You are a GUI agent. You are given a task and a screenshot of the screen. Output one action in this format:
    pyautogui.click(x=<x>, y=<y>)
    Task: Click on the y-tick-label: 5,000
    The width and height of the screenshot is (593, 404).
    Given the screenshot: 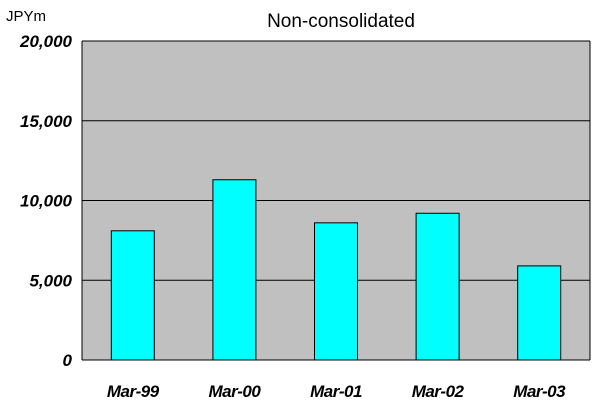 What is the action you would take?
    pyautogui.click(x=50, y=280)
    